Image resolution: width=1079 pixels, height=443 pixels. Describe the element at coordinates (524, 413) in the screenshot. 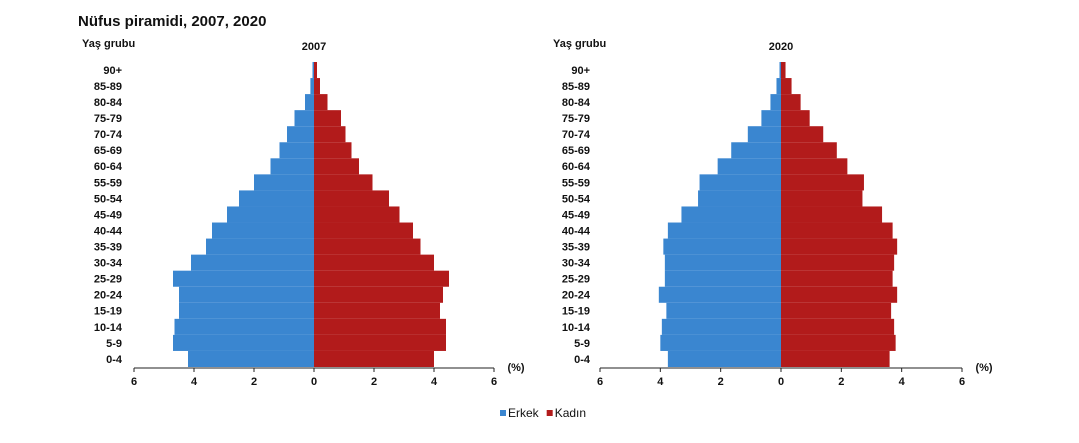

I see `legend-label: Erkek` at that location.